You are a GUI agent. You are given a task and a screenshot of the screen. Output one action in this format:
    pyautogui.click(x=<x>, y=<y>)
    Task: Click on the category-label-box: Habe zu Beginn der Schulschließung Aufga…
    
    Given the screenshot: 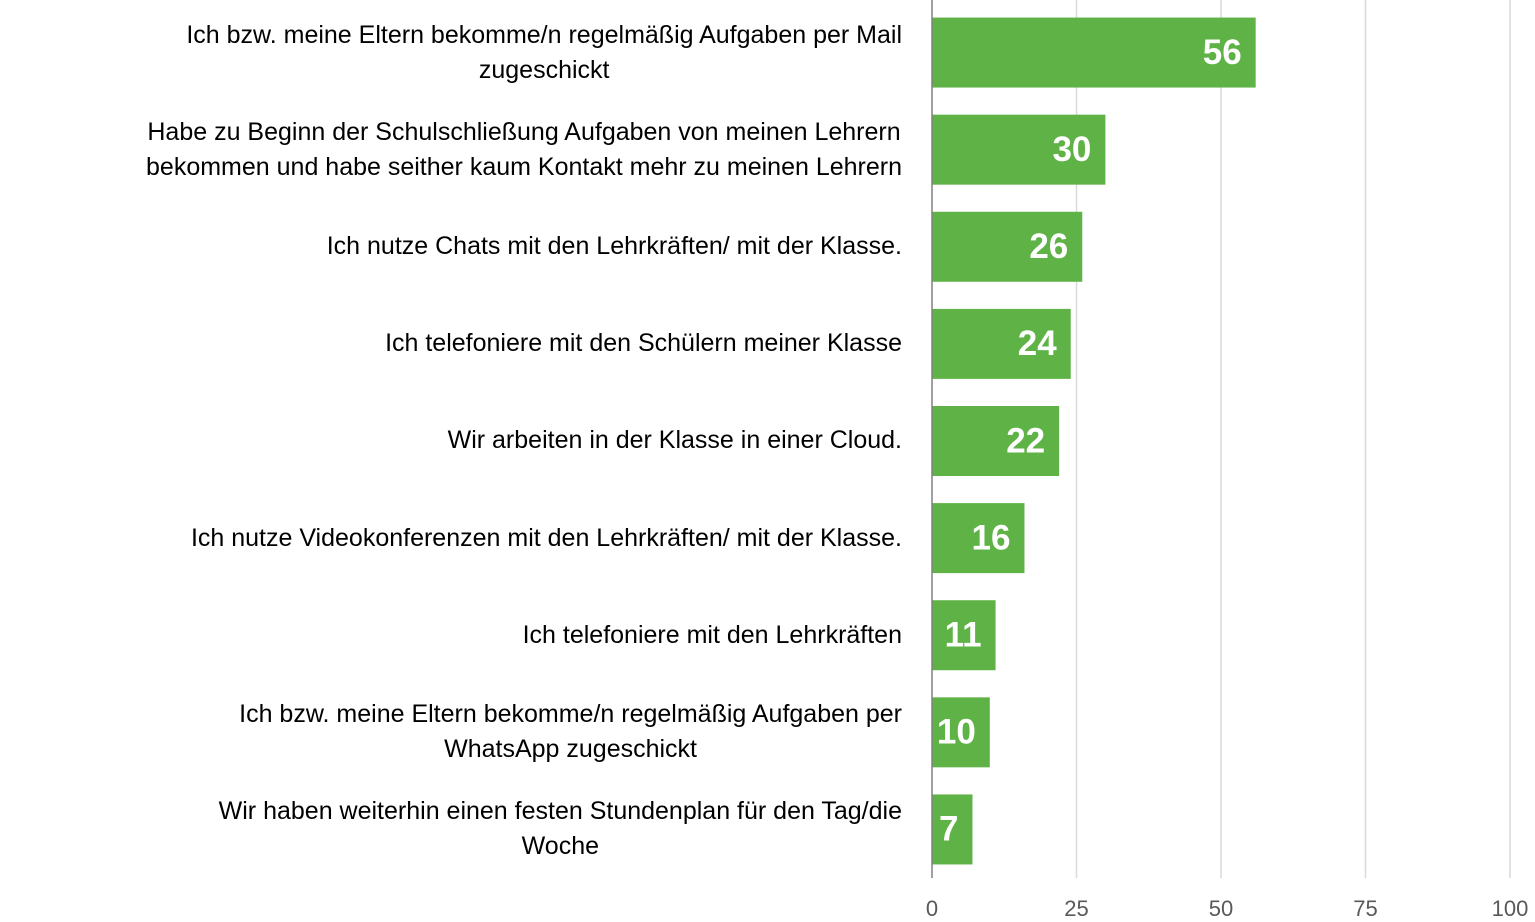 What is the action you would take?
    pyautogui.click(x=451, y=149)
    